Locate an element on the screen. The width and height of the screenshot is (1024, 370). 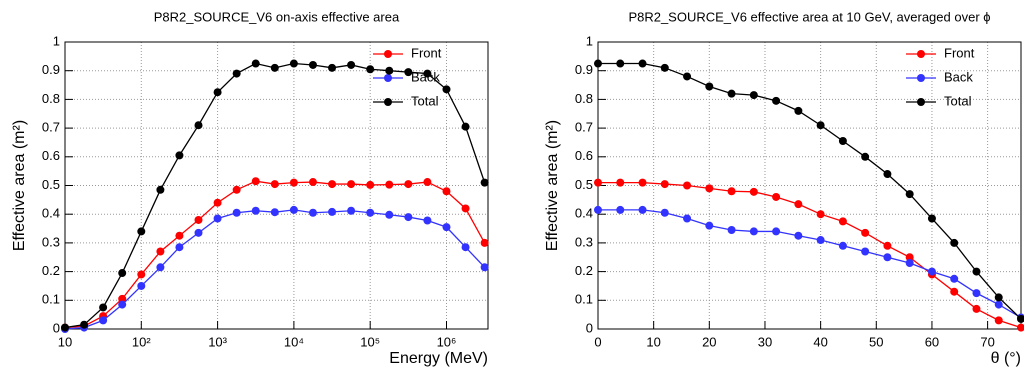
x-tick-label: 50 is located at coordinates (876, 341).